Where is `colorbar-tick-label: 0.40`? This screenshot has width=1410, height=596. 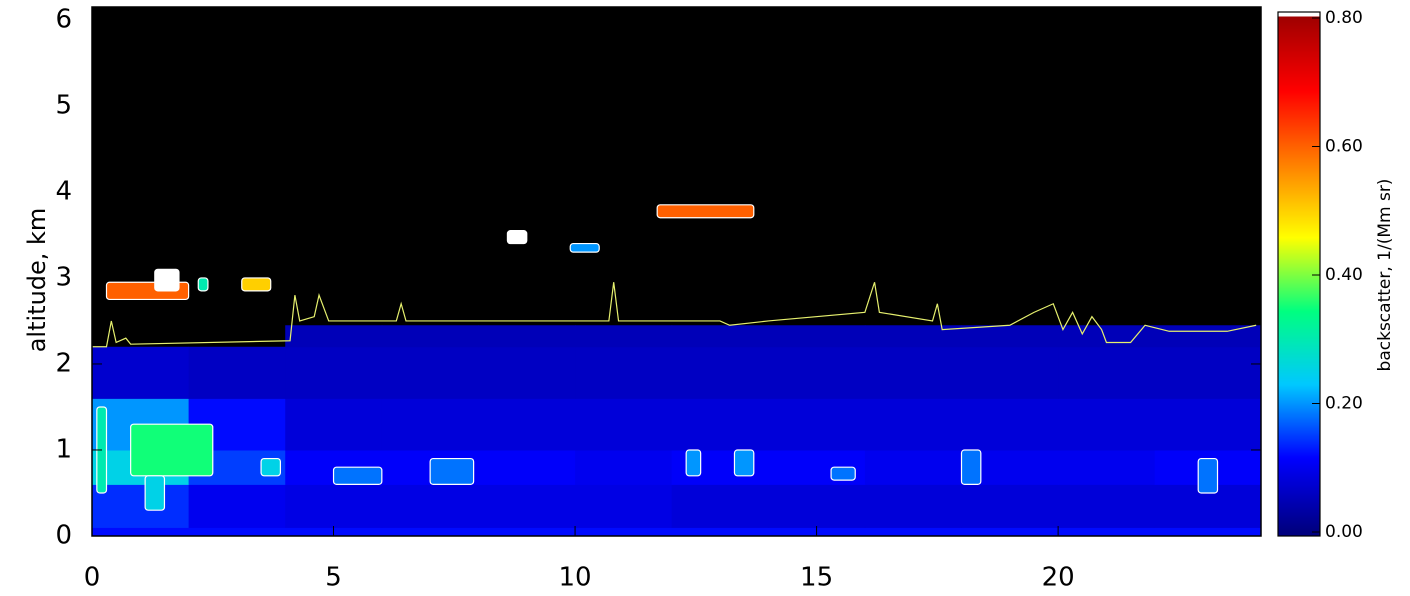 colorbar-tick-label: 0.40 is located at coordinates (1344, 275).